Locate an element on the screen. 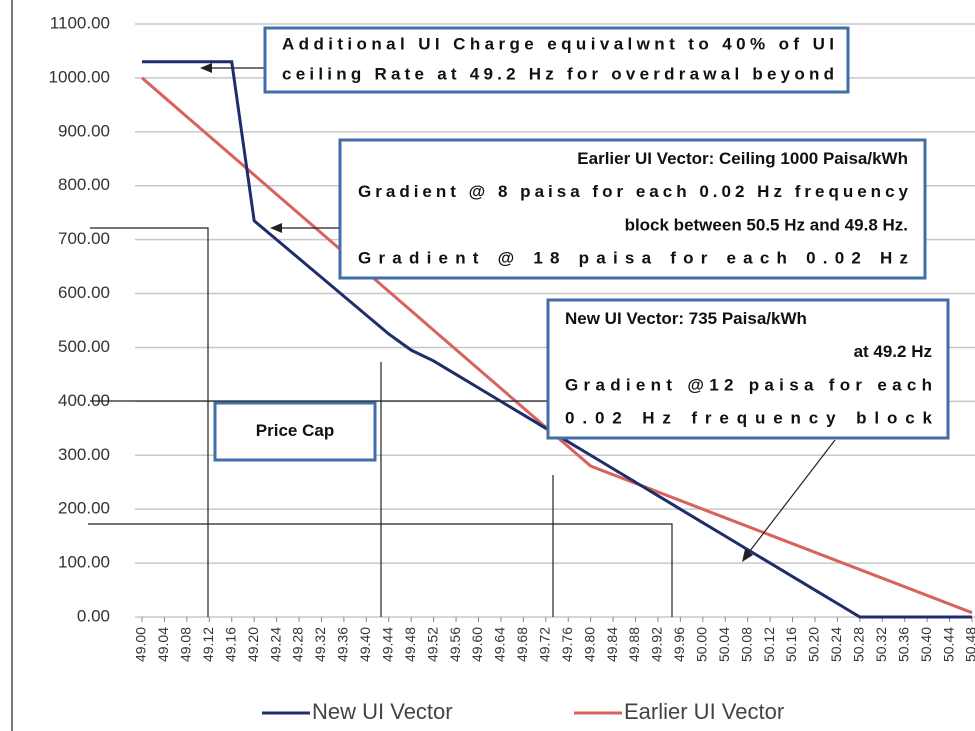 The width and height of the screenshot is (975, 731). x-tick-label: 49.24 is located at coordinates (275, 644).